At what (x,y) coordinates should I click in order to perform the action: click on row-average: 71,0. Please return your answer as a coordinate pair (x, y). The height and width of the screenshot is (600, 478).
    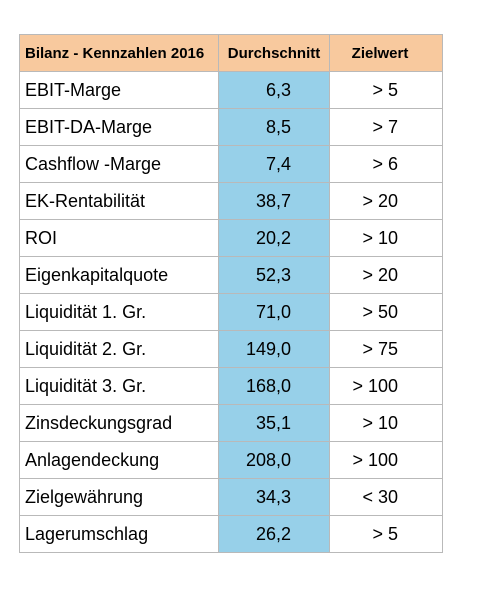
    Looking at the image, I should click on (274, 312).